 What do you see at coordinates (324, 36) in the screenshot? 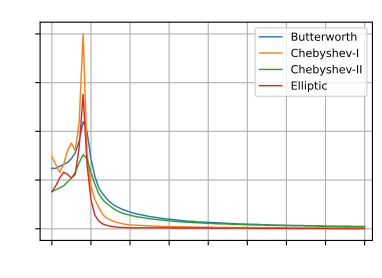
I see `legend-label: Butterworth` at bounding box center [324, 36].